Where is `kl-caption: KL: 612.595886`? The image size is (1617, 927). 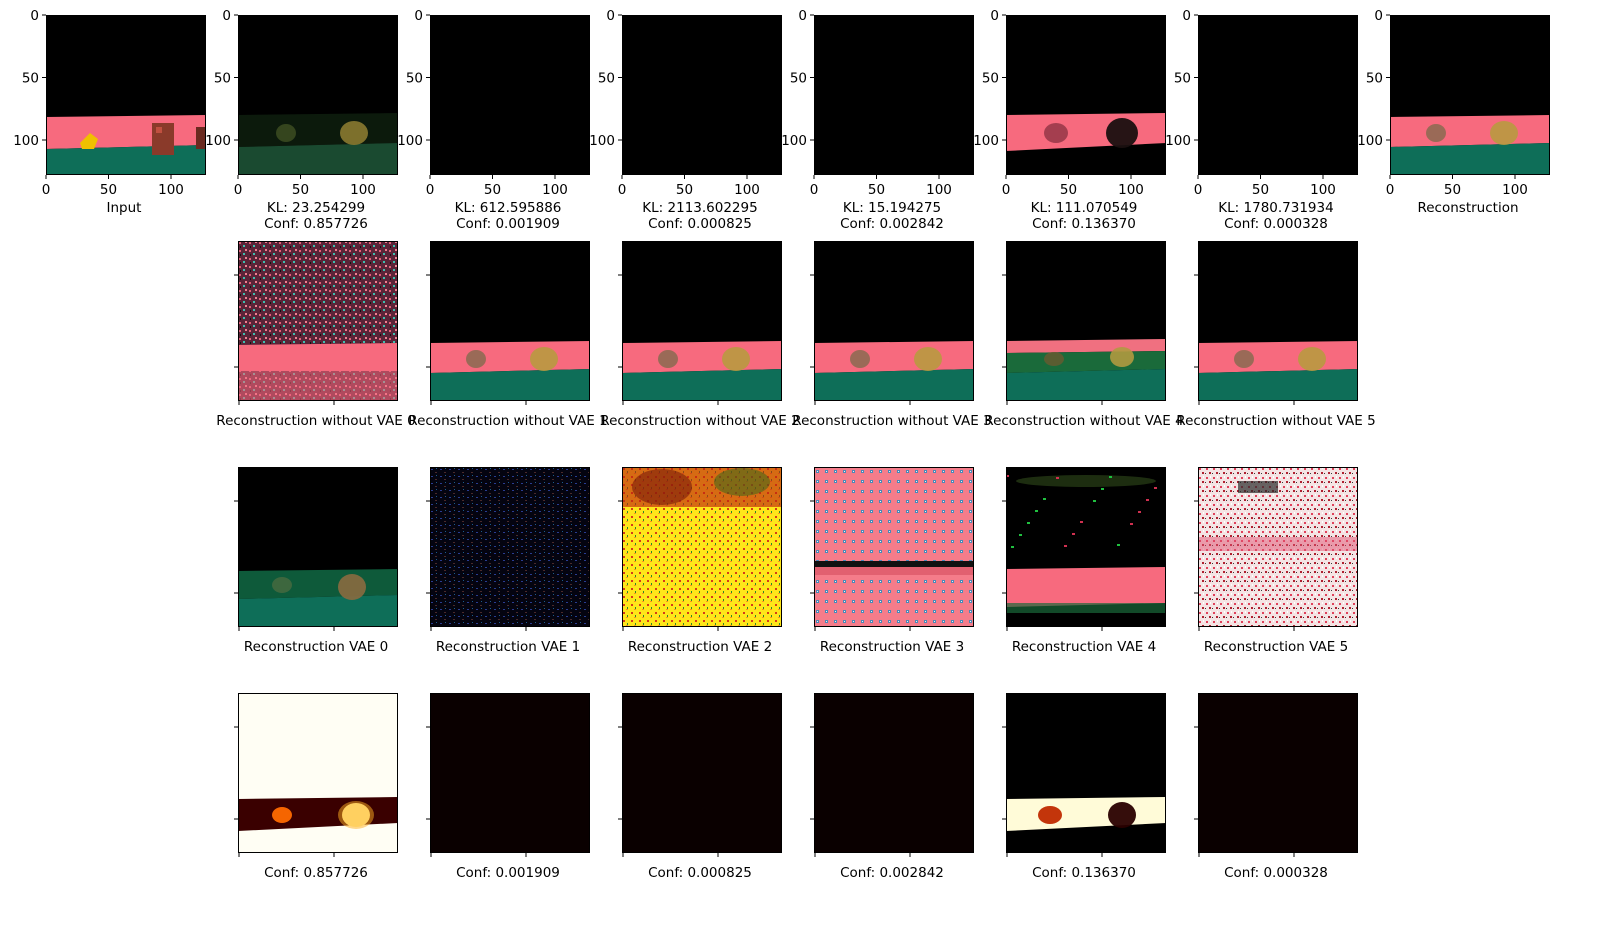 kl-caption: KL: 612.595886 is located at coordinates (508, 208).